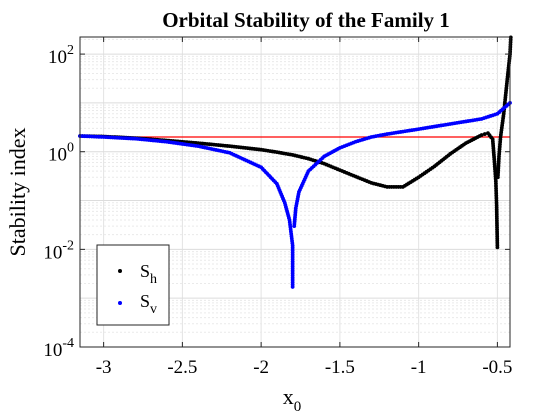 The height and width of the screenshot is (420, 560). What do you see at coordinates (120, 271) in the screenshot?
I see `legend-marker-sh` at bounding box center [120, 271].